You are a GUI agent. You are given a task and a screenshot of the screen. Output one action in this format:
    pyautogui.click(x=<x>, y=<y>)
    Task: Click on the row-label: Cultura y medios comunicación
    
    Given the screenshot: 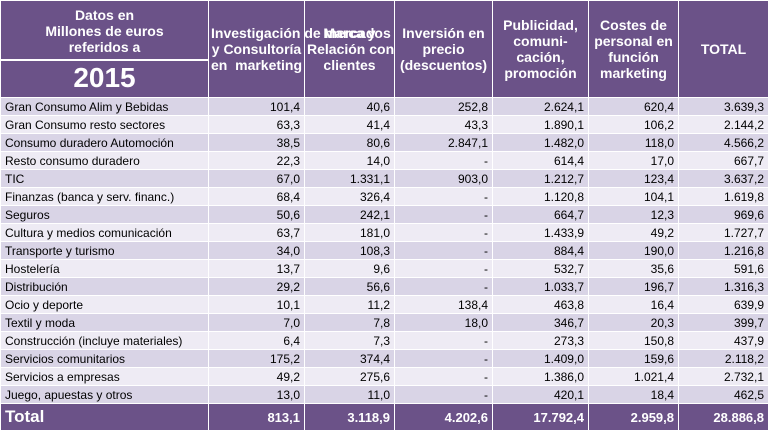 What is the action you would take?
    pyautogui.click(x=104, y=232)
    